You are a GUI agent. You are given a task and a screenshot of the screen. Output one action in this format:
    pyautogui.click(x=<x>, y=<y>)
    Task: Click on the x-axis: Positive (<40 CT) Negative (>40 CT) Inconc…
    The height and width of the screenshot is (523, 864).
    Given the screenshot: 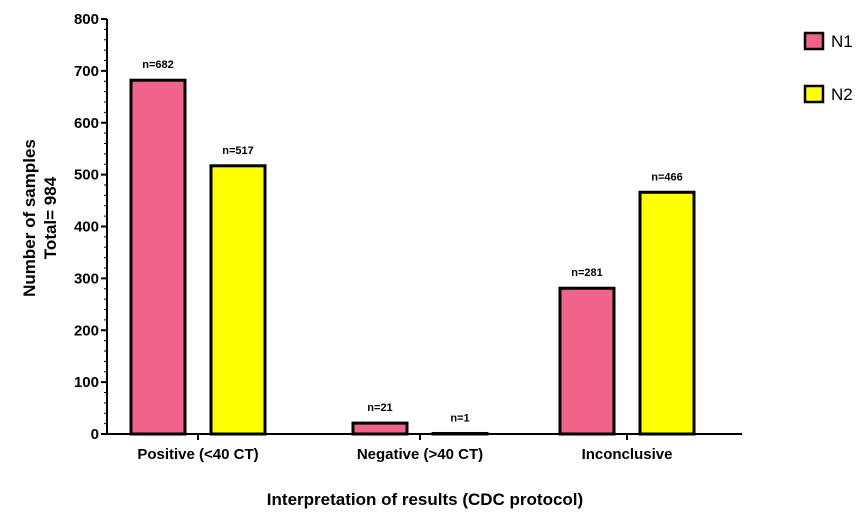 What is the action you would take?
    pyautogui.click(x=424, y=448)
    